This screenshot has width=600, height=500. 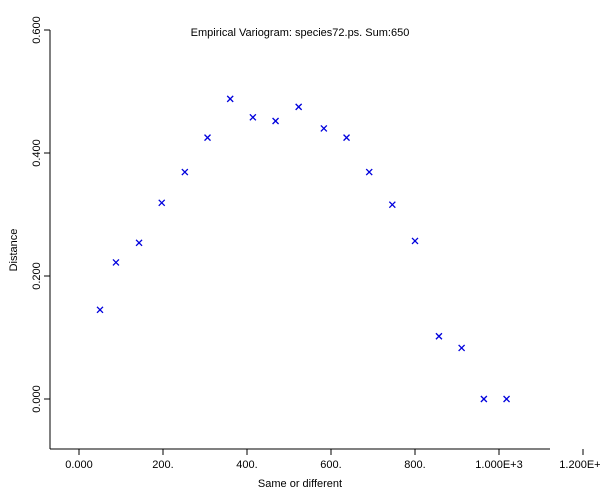 I want to click on y-tick-label: 0.000, so click(x=37, y=399).